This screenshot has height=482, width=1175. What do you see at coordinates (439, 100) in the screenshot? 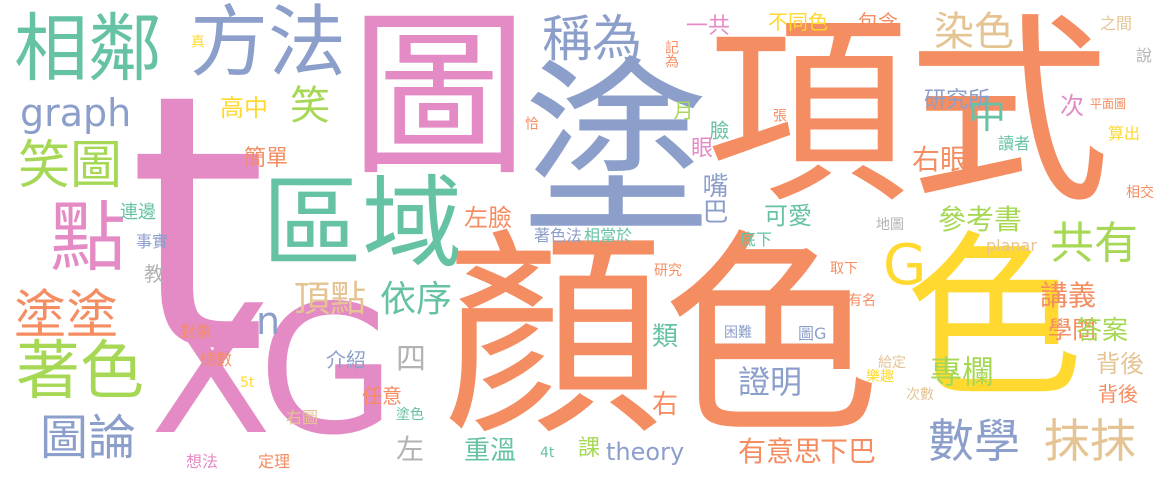
I see `word-tu-diagram: 圖` at bounding box center [439, 100].